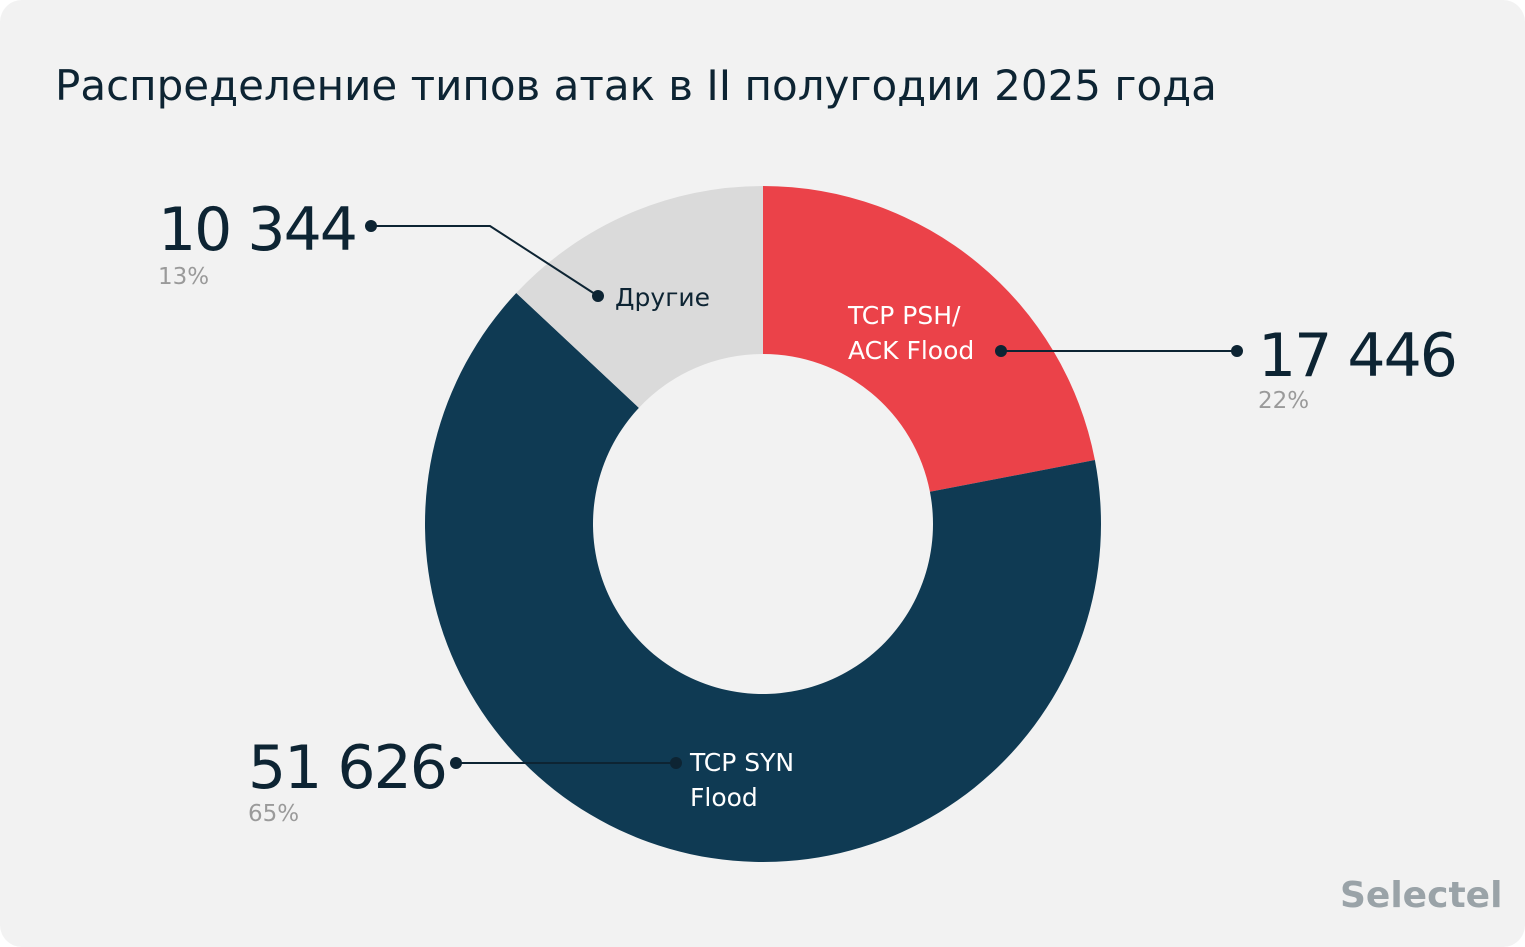 Image resolution: width=1525 pixels, height=947 pixels. I want to click on value-label-psh-ack: 17 446, so click(1357, 356).